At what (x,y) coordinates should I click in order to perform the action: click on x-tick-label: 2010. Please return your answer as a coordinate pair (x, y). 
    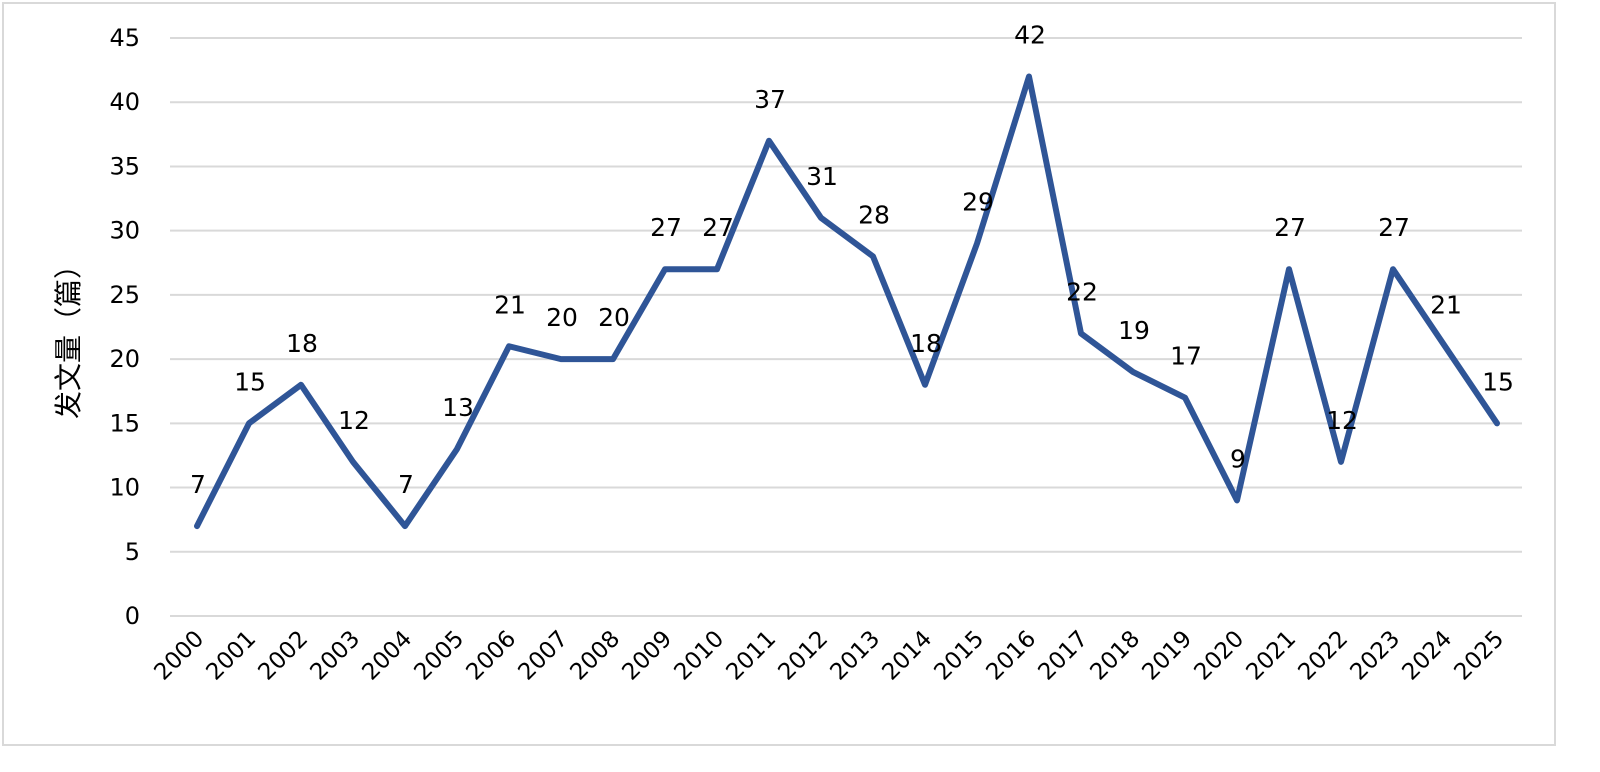
    Looking at the image, I should click on (699, 656).